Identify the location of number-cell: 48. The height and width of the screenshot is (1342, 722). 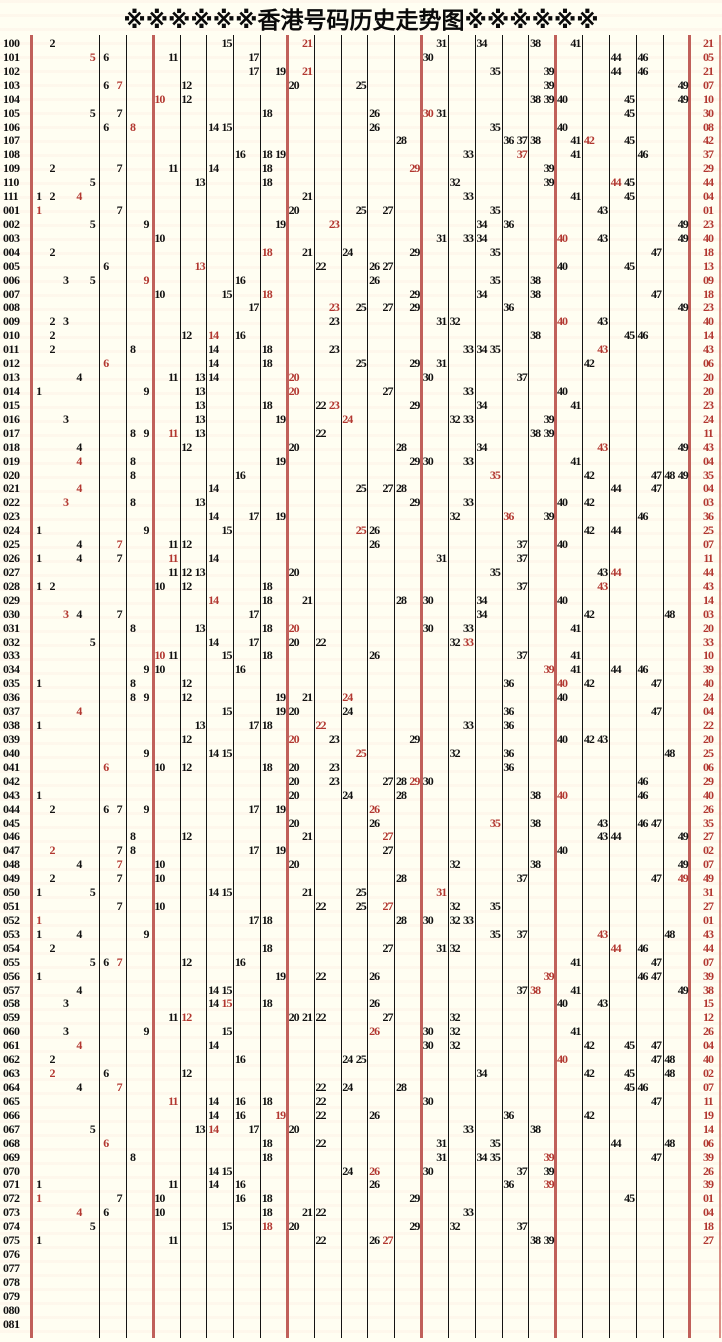
(669, 1142).